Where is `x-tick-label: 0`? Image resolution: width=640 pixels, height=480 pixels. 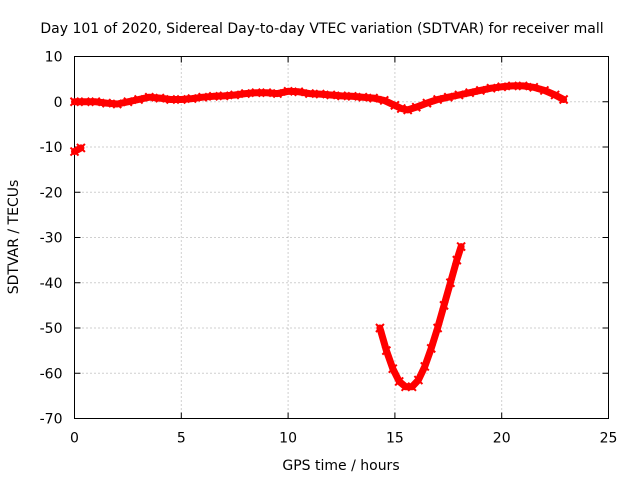 x-tick-label: 0 is located at coordinates (74, 439).